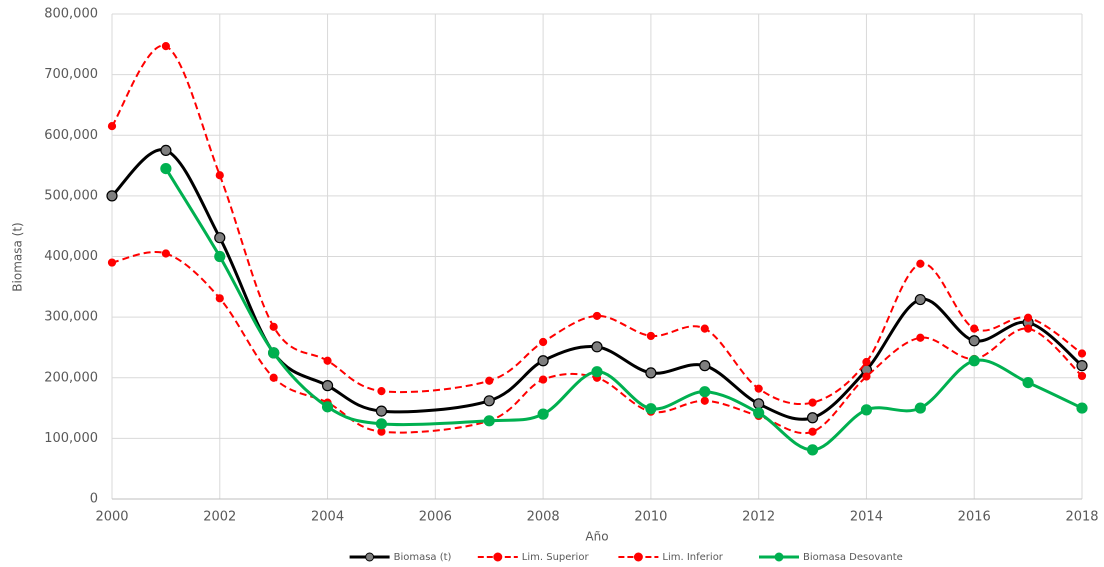  I want to click on x-tick-label: 2002, so click(219, 517).